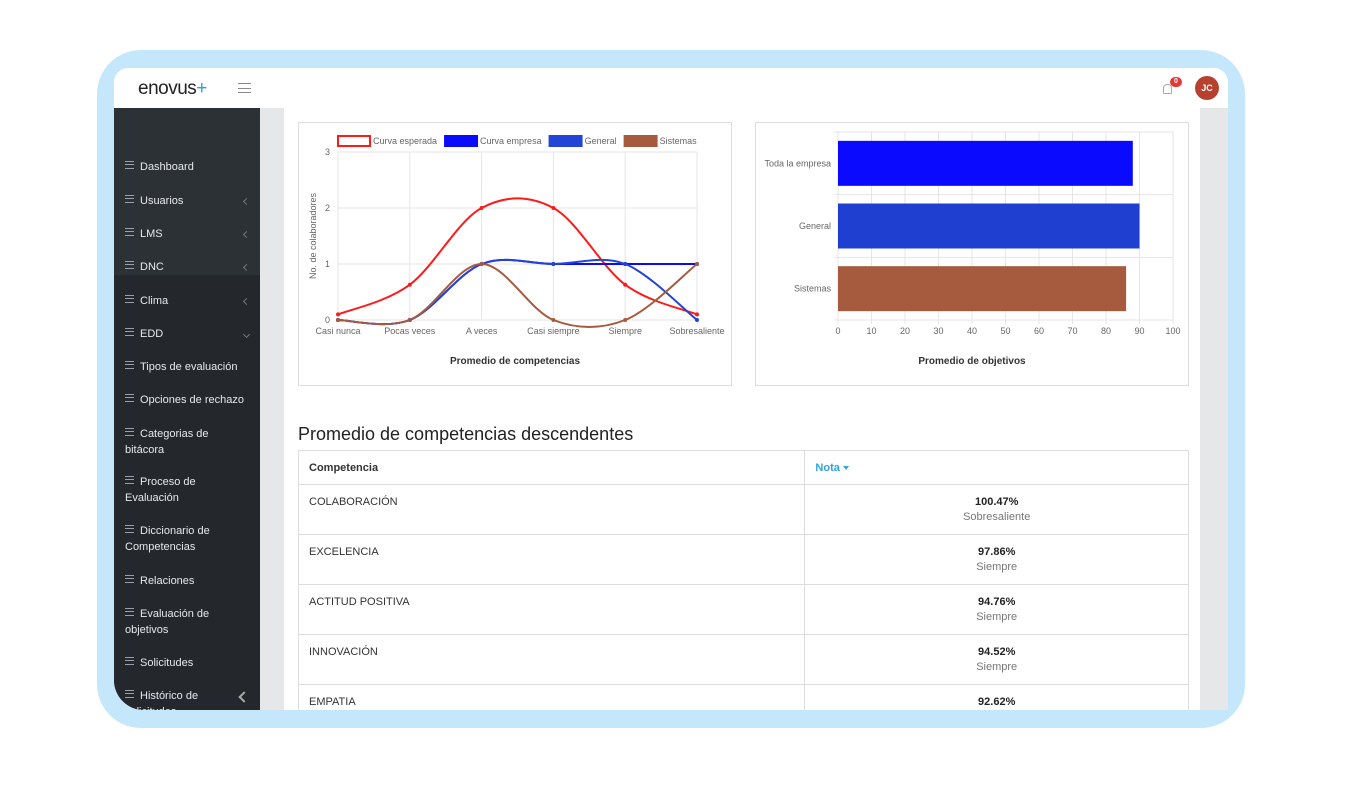 The image size is (1372, 788). I want to click on sidebar-item: Tipos de evaluación, so click(181, 367).